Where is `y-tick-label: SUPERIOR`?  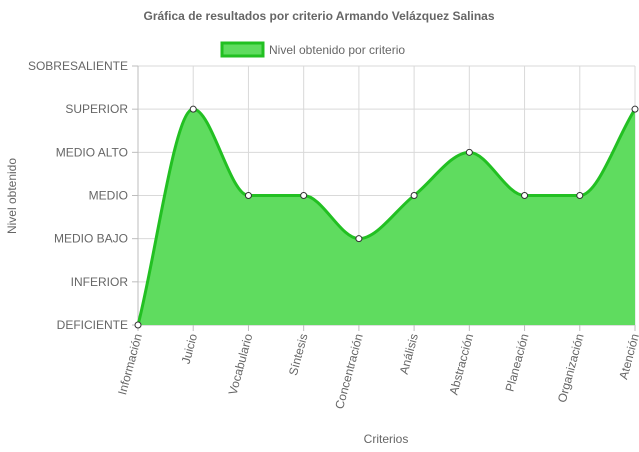
y-tick-label: SUPERIOR is located at coordinates (96, 109).